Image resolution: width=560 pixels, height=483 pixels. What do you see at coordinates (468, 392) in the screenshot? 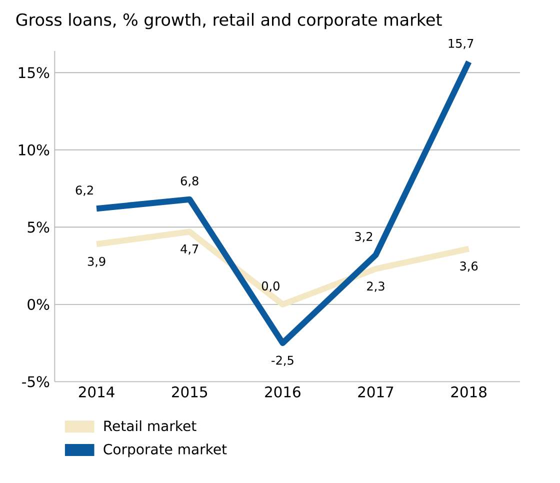
I see `x-tick-label: 2018` at bounding box center [468, 392].